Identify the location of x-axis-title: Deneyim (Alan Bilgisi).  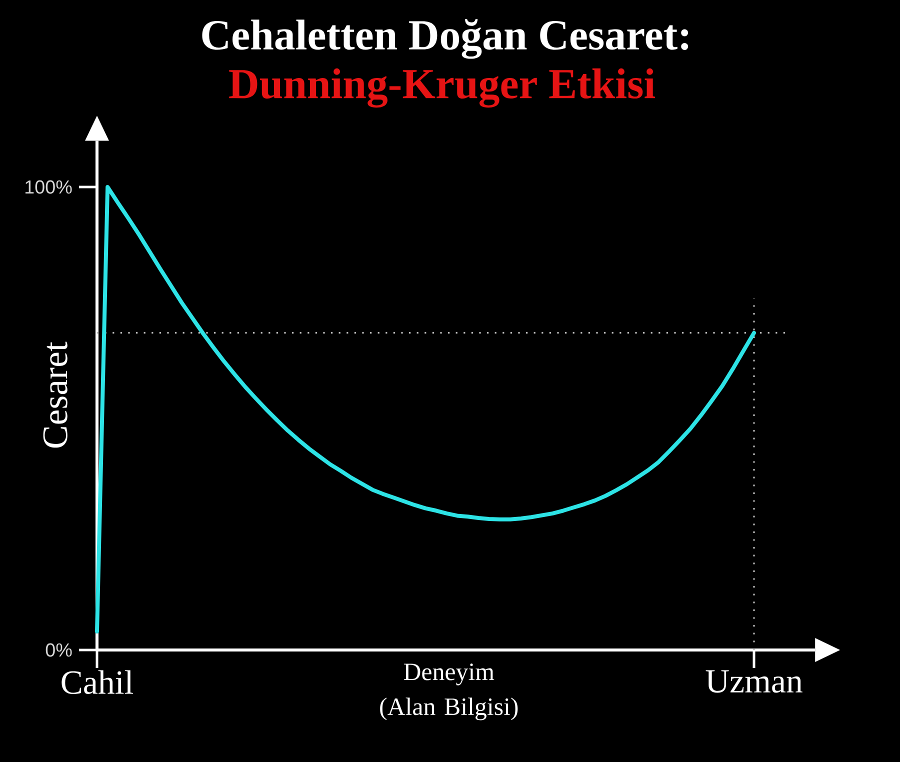
(449, 692).